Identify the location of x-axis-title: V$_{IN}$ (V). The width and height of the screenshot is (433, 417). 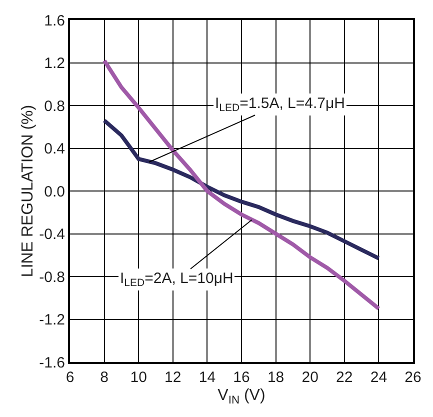
(242, 397).